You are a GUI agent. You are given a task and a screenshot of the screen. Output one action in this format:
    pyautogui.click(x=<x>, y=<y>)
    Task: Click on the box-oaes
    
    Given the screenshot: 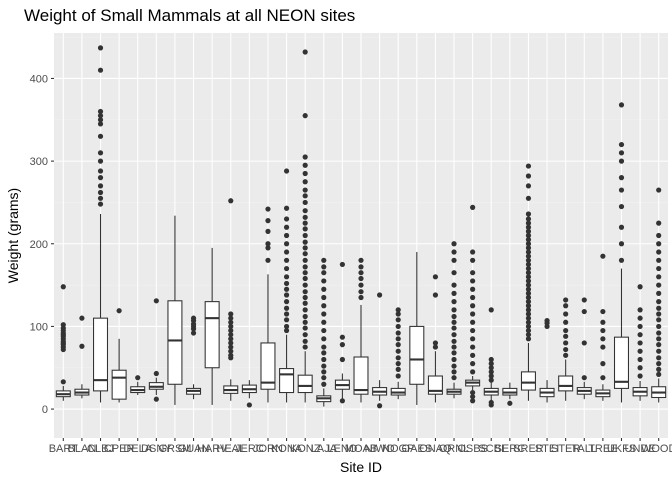 What is the action you would take?
    pyautogui.click(x=417, y=328)
    